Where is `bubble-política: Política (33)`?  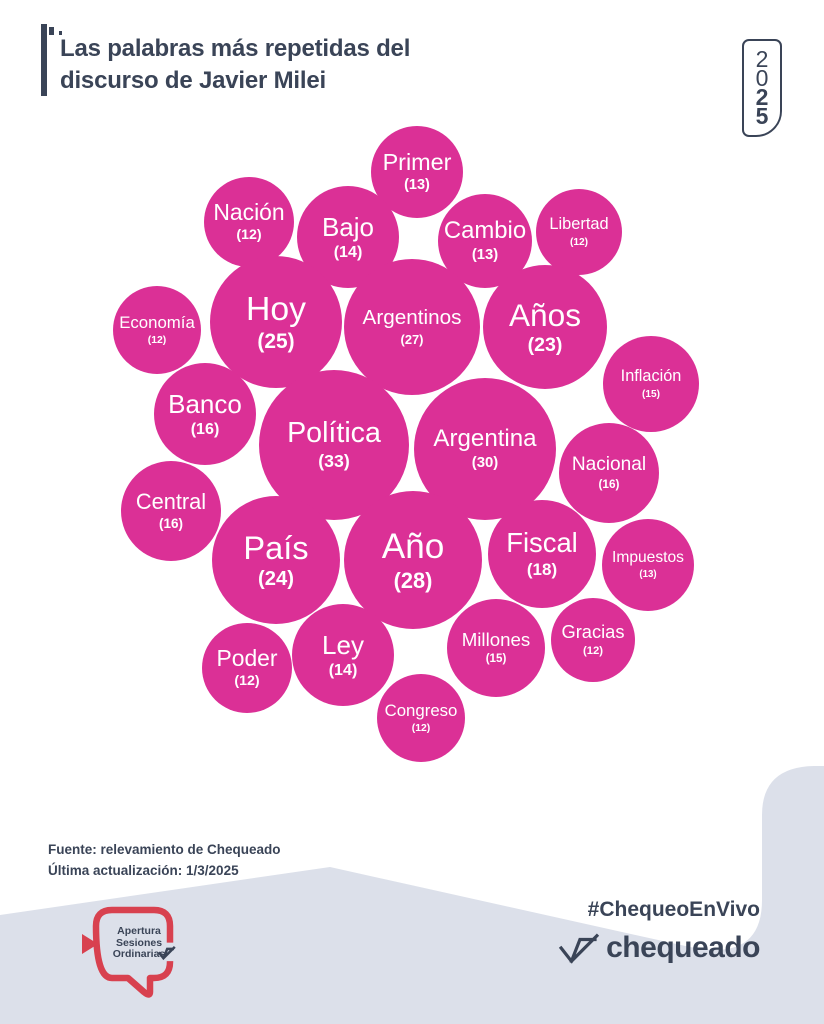 bubble-política: Política (33) is located at coordinates (334, 445).